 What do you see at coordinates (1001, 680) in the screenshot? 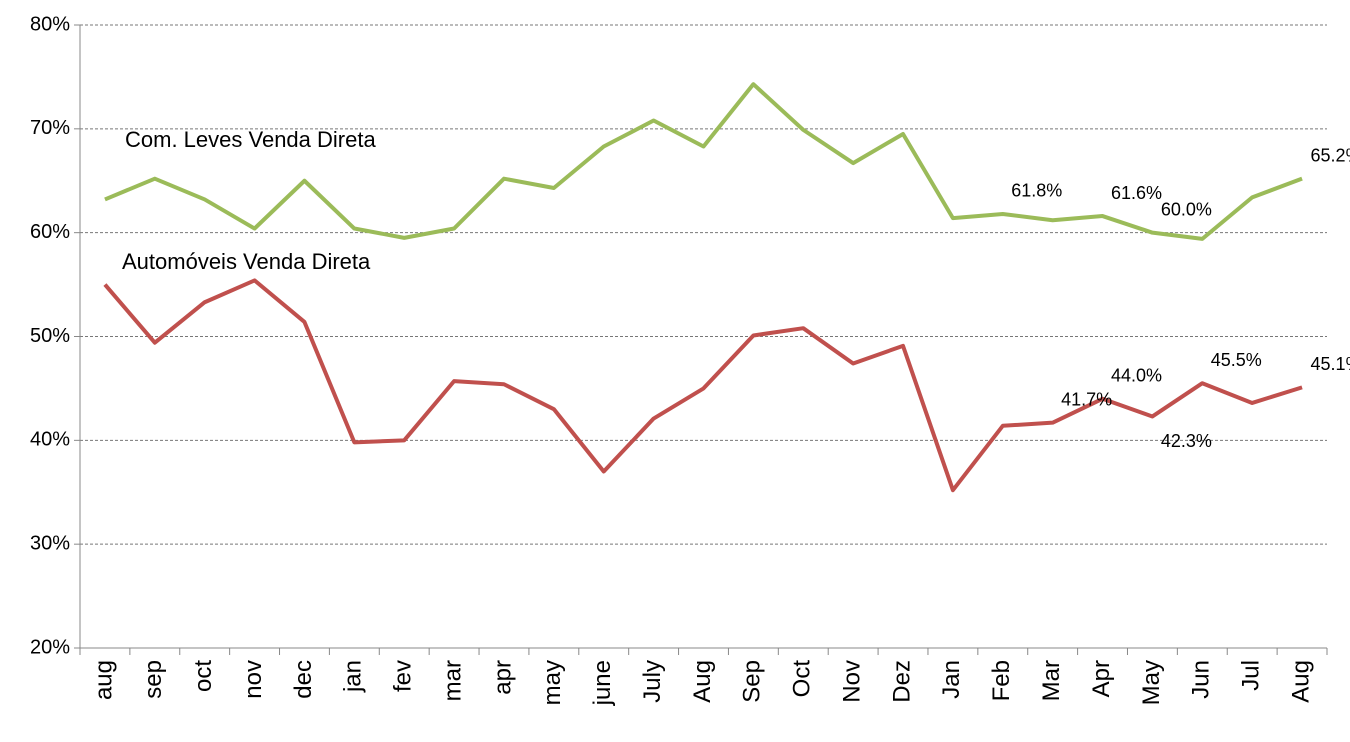
I see `x-tick-label: Feb` at bounding box center [1001, 680].